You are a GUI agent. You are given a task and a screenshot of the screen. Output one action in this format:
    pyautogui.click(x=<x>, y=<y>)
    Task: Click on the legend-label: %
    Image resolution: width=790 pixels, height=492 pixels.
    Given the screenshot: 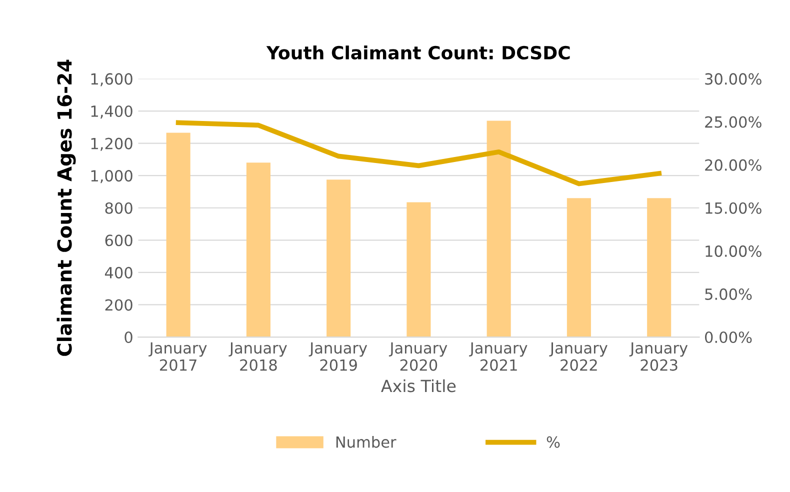 What is the action you would take?
    pyautogui.click(x=553, y=442)
    